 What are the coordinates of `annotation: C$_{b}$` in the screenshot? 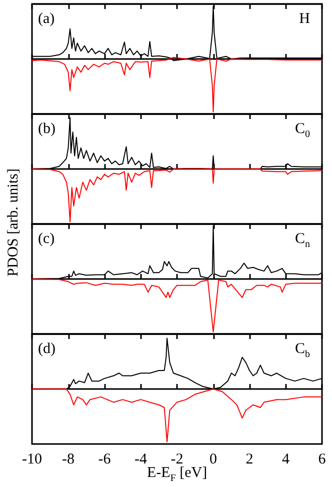 It's located at (302, 350).